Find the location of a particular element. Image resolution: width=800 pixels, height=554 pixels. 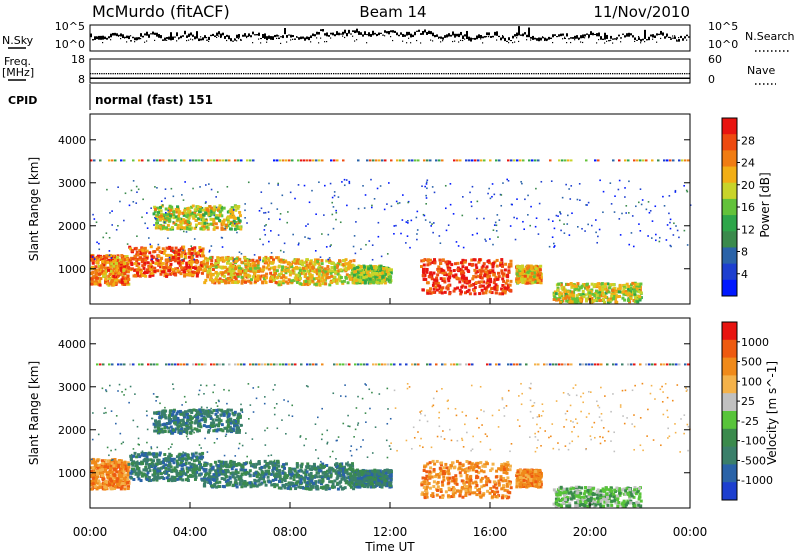

y-tick-label: 3000 is located at coordinates (72, 183).